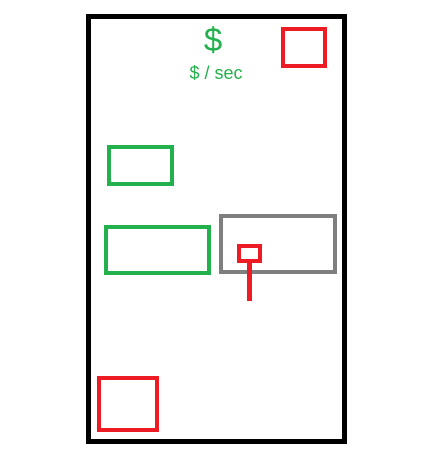 The image size is (422, 474). I want to click on rate-label: $ / sec, so click(216, 73).